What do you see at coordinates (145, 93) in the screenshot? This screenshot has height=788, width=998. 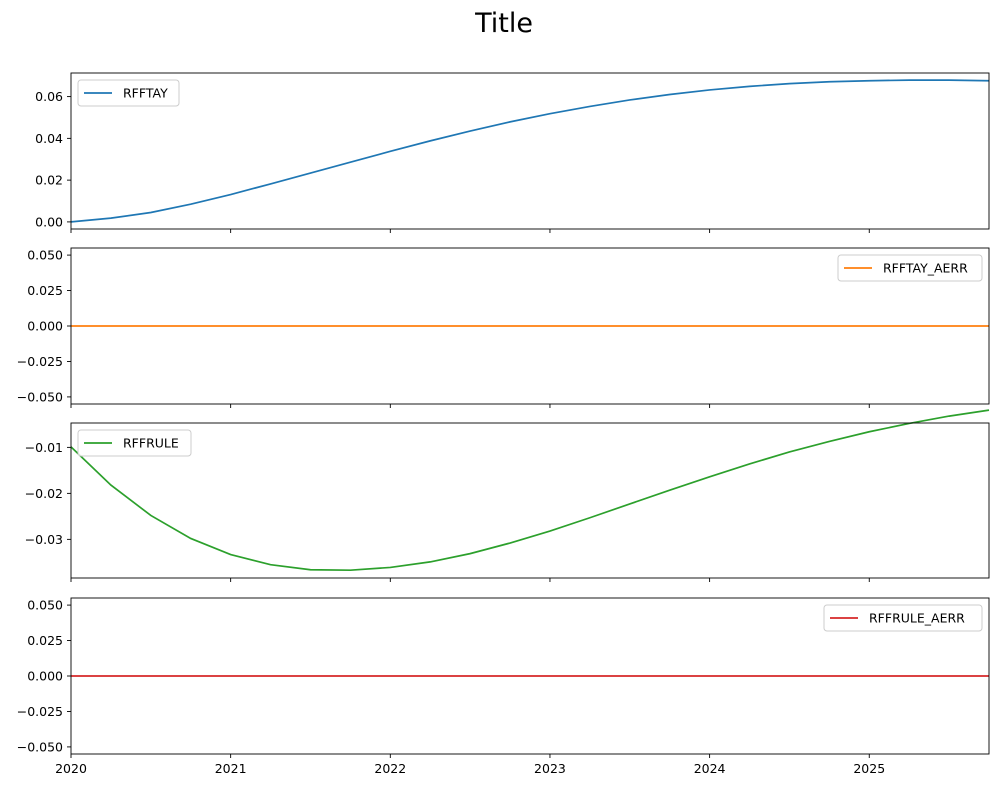 I see `legend-label: RFFTAY` at bounding box center [145, 93].